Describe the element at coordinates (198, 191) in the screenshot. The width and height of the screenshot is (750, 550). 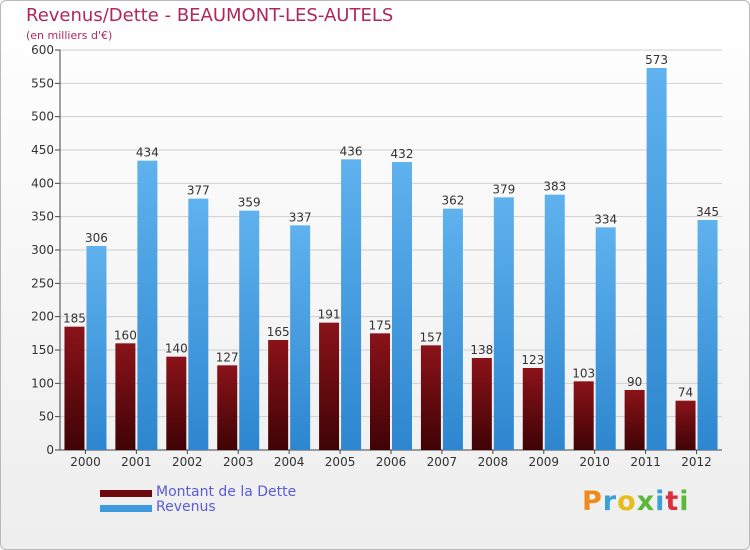
I see `data-label-revenus: 377` at that location.